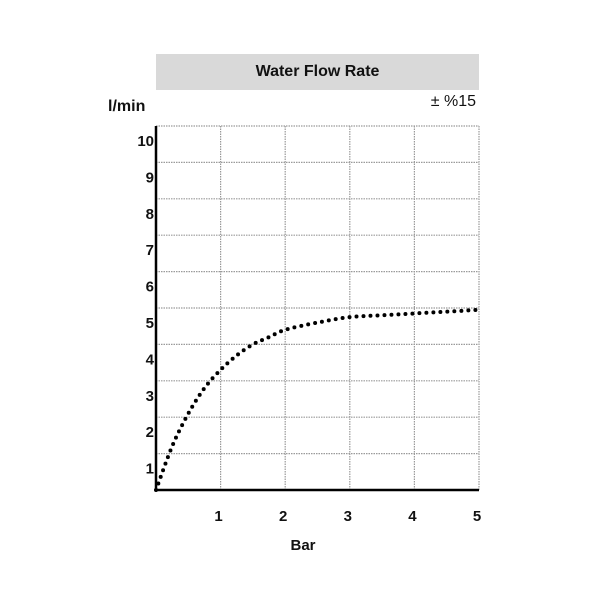 The width and height of the screenshot is (600, 600). I want to click on chart-title: Water Flow Rate, so click(317, 71).